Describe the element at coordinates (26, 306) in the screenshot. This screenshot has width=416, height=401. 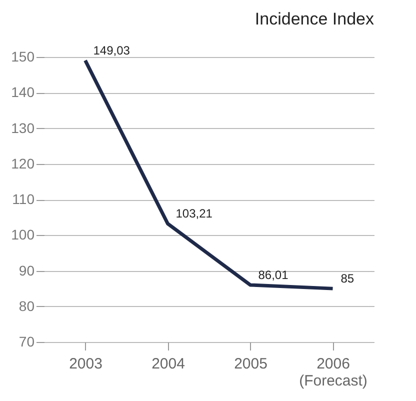
I see `y-tick-label: 80` at that location.